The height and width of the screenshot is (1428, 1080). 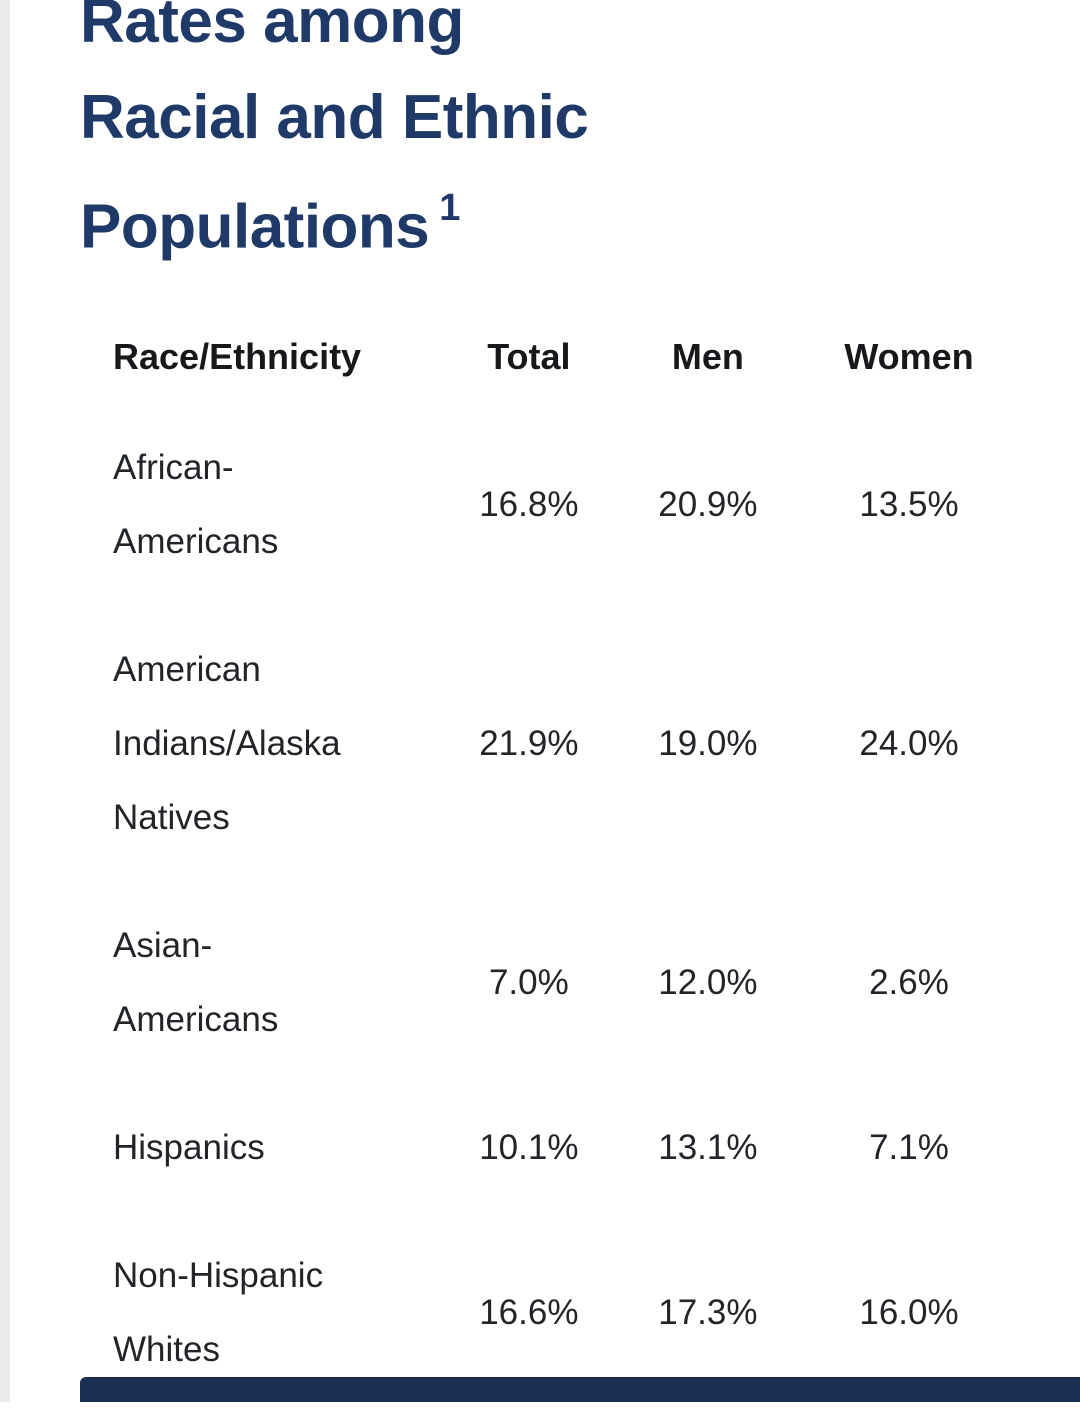 I want to click on total-value: 16.8%, so click(x=529, y=504).